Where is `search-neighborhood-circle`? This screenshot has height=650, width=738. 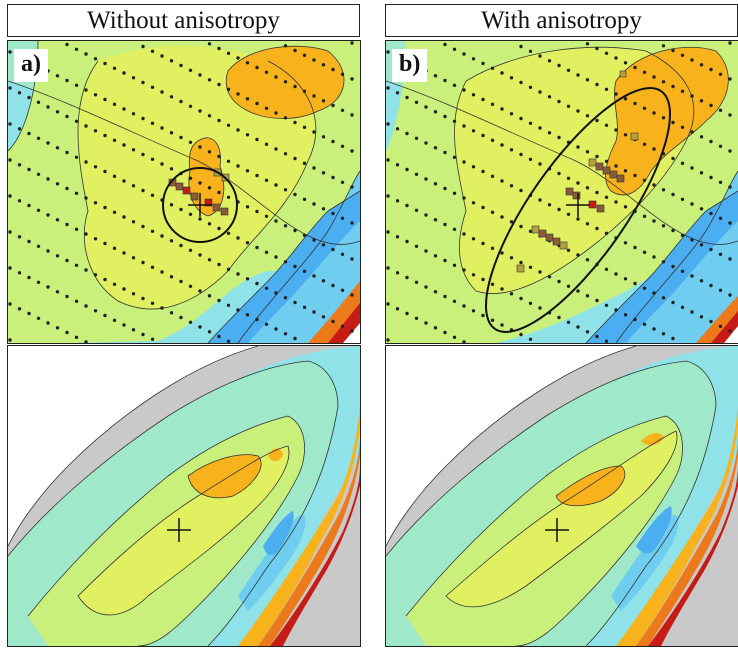
search-neighborhood-circle is located at coordinates (200, 205).